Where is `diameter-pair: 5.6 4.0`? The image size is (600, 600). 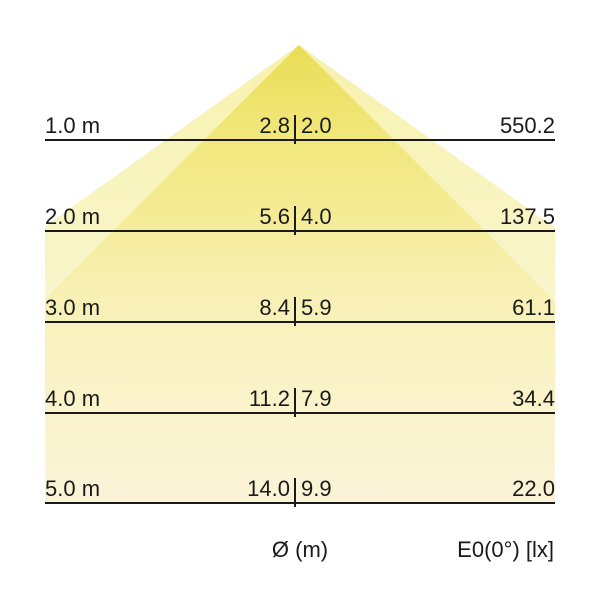 diameter-pair: 5.6 4.0 is located at coordinates (295, 219).